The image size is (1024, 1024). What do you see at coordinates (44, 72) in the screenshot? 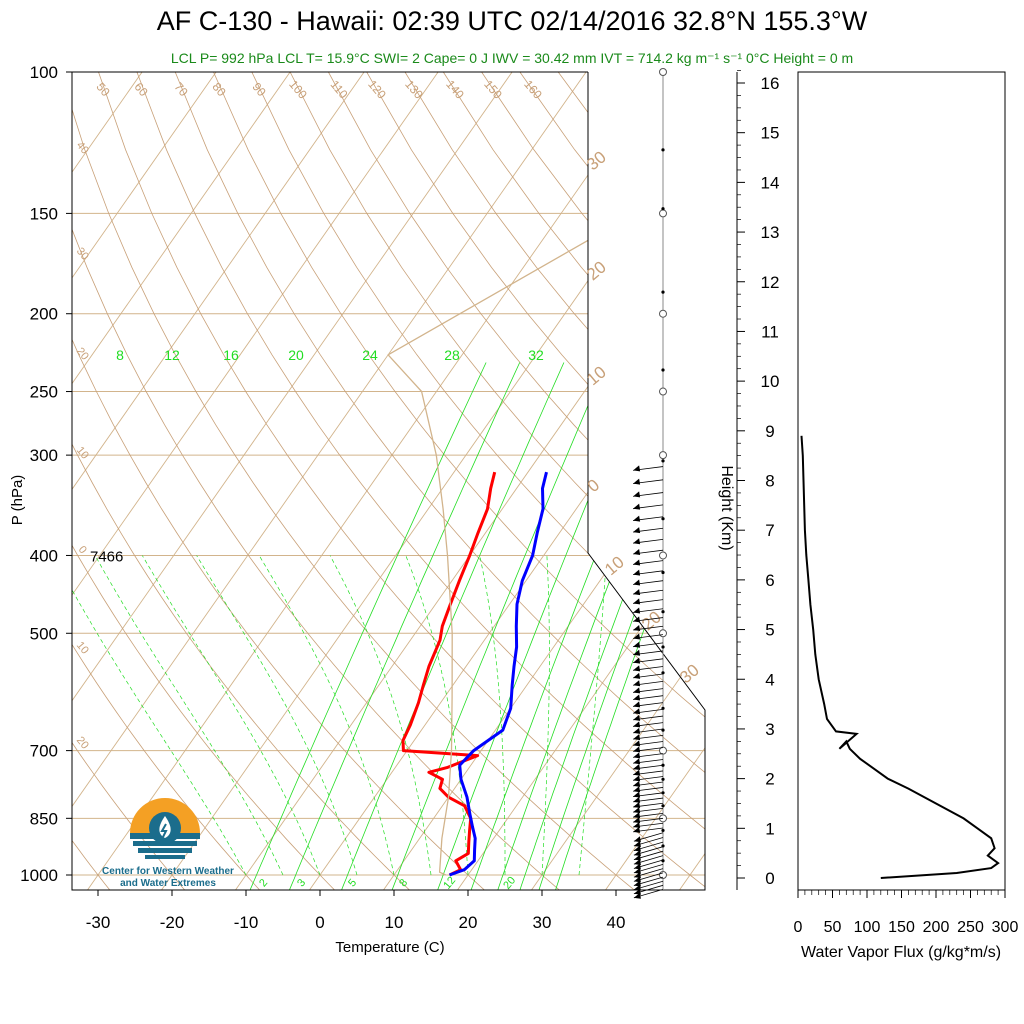
I see `y-tick-label: 100` at bounding box center [44, 72].